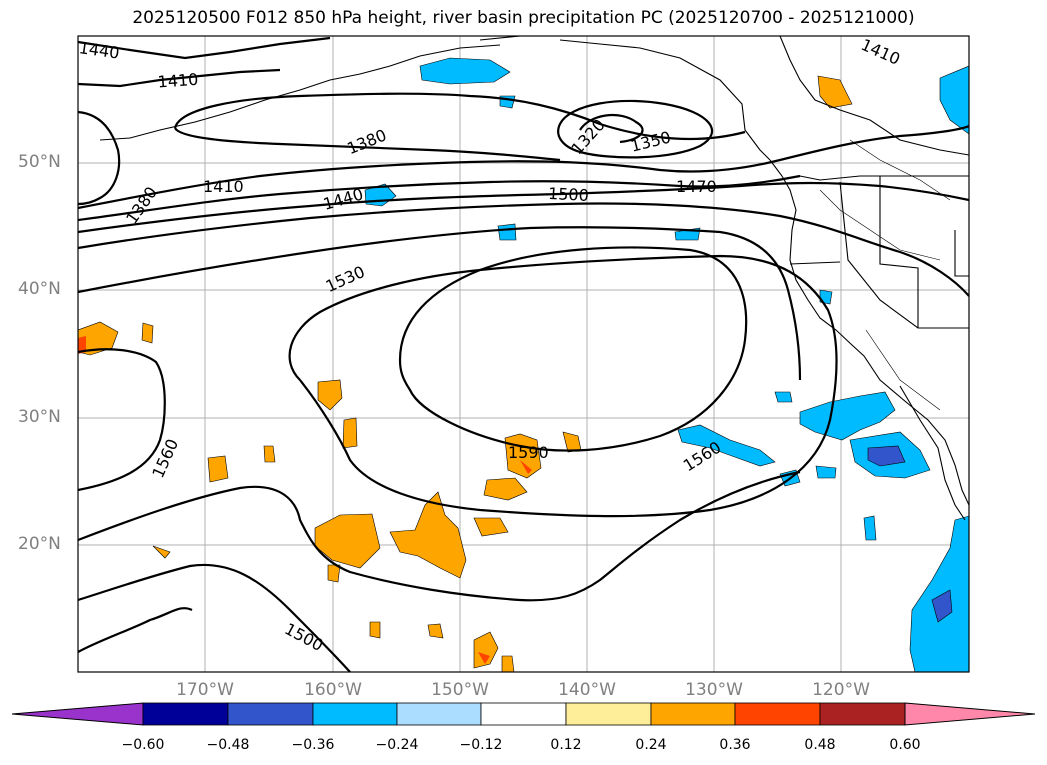 The width and height of the screenshot is (1047, 765). I want to click on colorbar-tick-label: 0.36, so click(735, 745).